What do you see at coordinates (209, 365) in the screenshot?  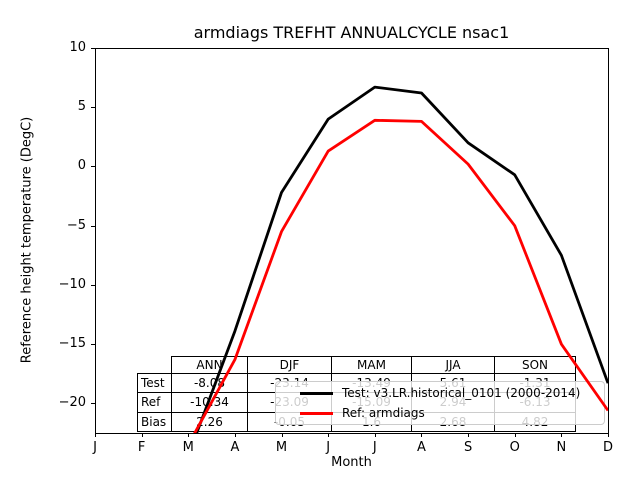 I see `table-col-header: ANN` at bounding box center [209, 365].